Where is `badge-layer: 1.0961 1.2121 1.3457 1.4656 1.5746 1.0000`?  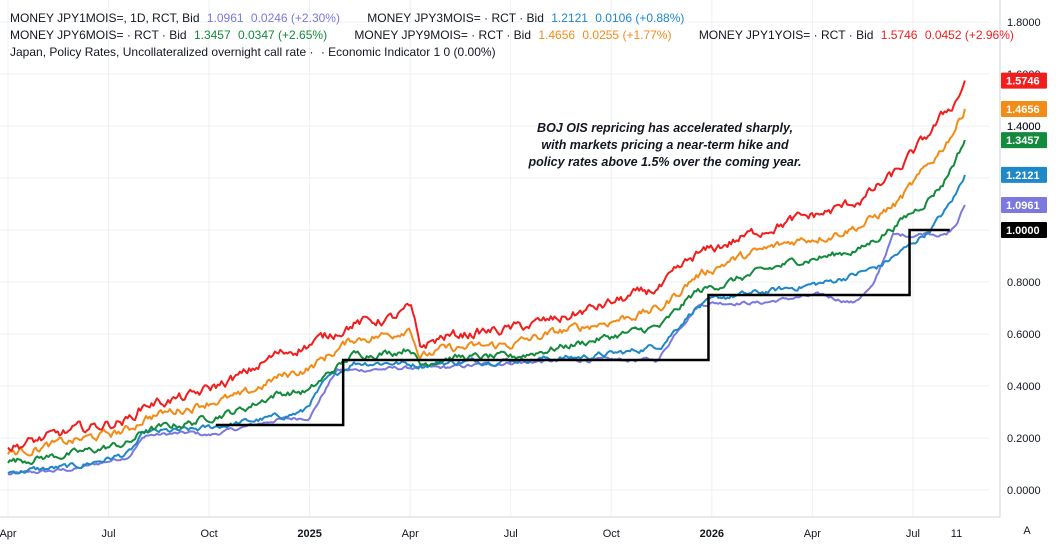
badge-layer: 1.0961 1.2121 1.3457 1.4656 1.5746 1.0000 is located at coordinates (1024, 155).